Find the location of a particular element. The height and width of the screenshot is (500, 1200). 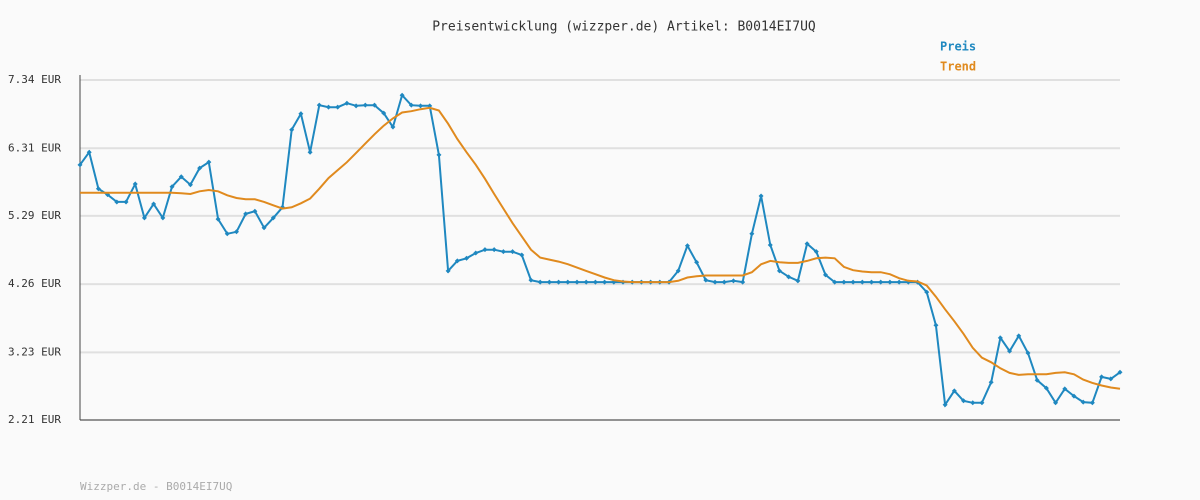

y-tick-label: 2.21 EUR is located at coordinates (34, 419).